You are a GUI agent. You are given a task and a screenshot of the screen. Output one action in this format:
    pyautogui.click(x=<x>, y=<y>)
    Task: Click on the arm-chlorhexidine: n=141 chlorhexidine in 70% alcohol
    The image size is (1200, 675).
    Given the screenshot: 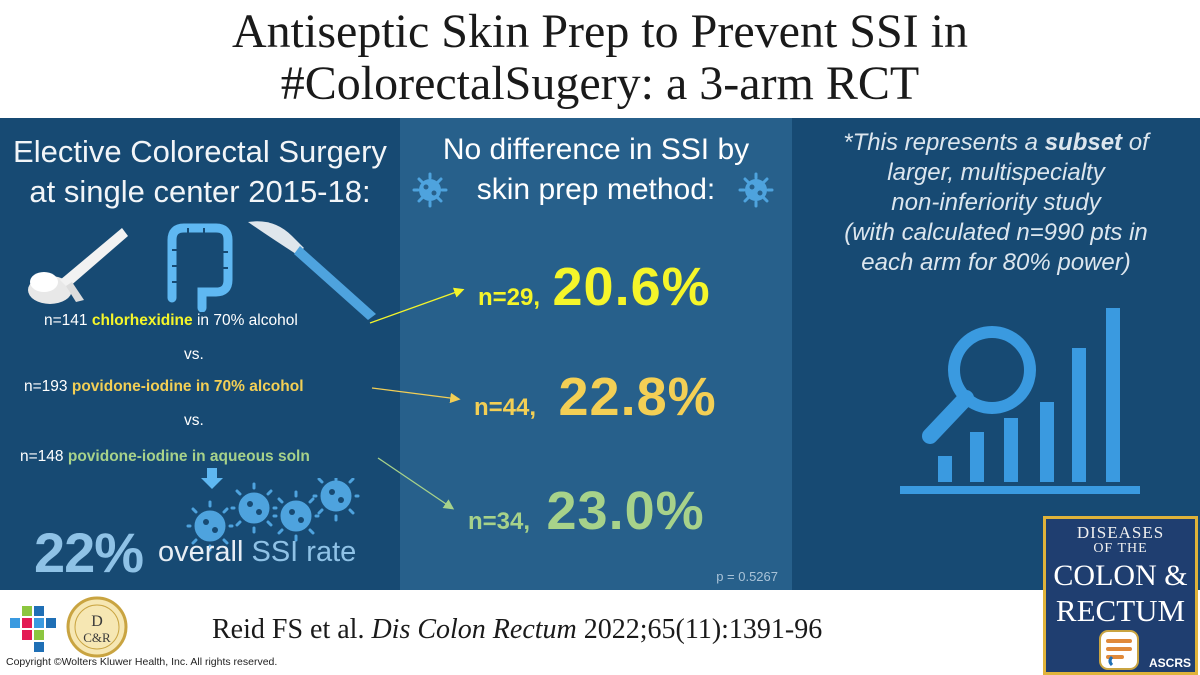 What is the action you would take?
    pyautogui.click(x=171, y=321)
    